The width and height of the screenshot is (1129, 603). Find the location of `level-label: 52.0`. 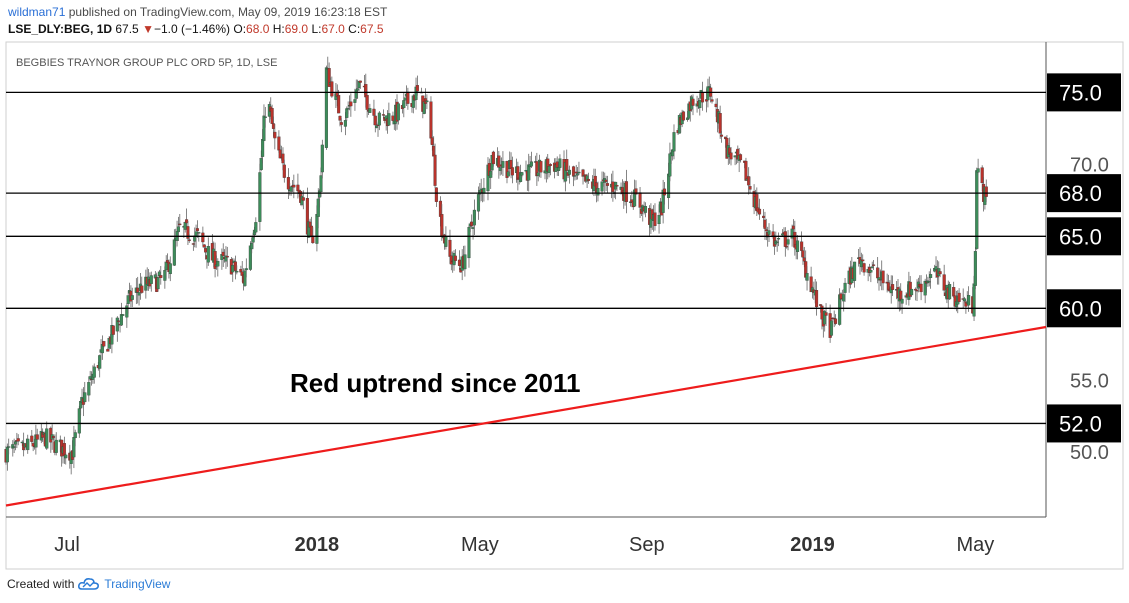

level-label: 52.0 is located at coordinates (1080, 423).